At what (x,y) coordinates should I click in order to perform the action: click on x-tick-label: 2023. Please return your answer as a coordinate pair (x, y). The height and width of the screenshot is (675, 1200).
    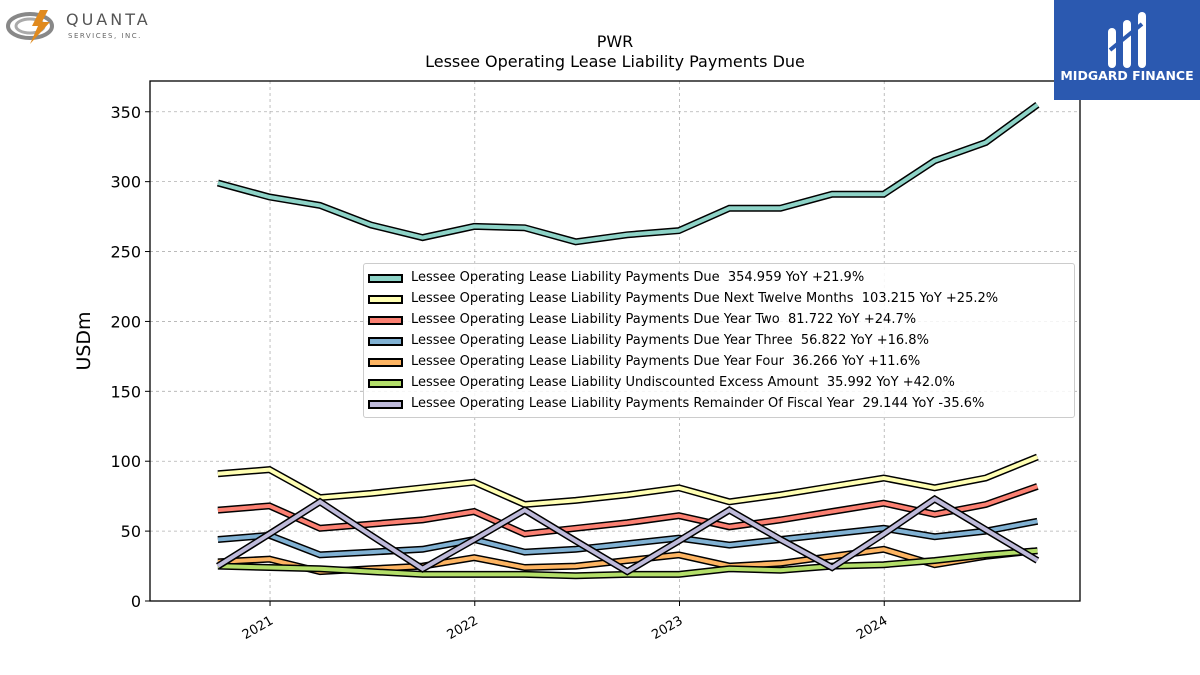
    Looking at the image, I should click on (667, 628).